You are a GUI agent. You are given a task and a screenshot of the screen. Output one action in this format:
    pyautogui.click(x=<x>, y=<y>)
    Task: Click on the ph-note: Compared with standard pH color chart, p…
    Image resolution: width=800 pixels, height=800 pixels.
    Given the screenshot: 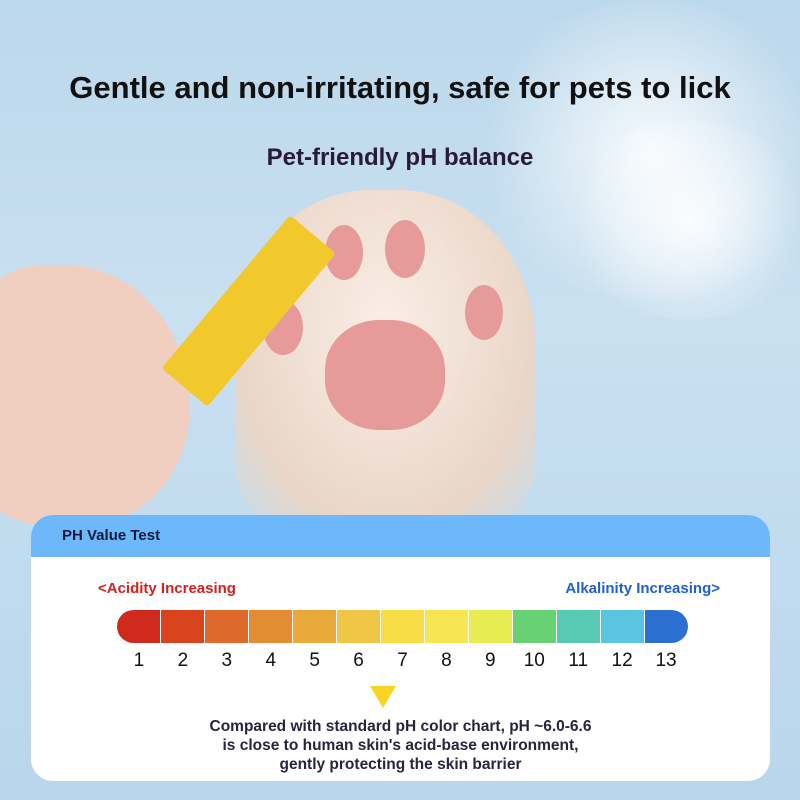 What is the action you would take?
    pyautogui.click(x=400, y=745)
    